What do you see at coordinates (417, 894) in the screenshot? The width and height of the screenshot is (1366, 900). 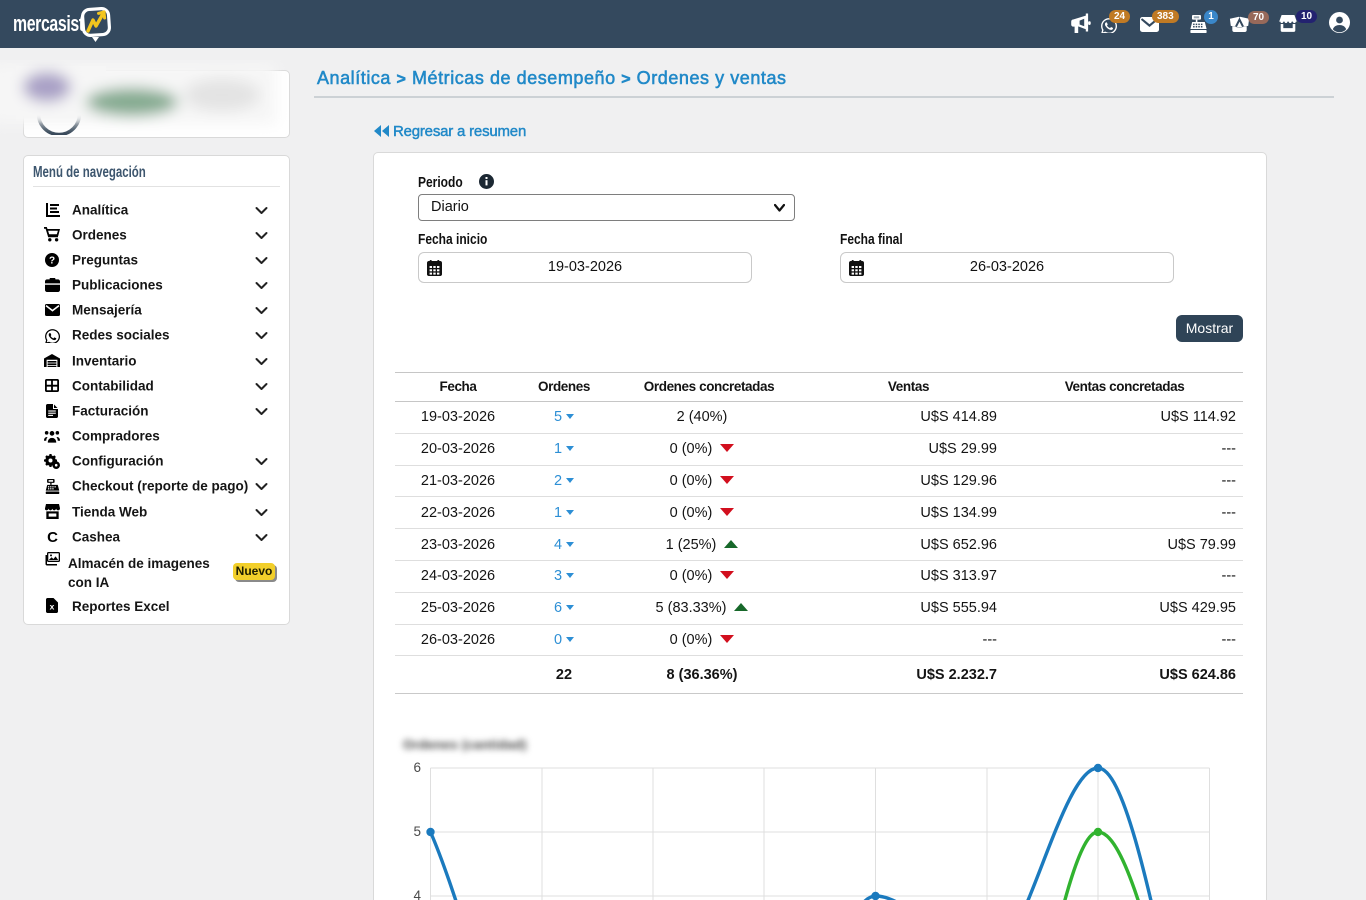 I see `svg-text: 4` at bounding box center [417, 894].